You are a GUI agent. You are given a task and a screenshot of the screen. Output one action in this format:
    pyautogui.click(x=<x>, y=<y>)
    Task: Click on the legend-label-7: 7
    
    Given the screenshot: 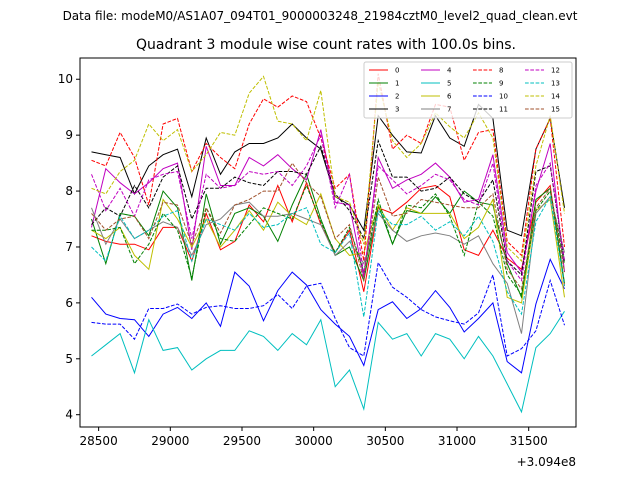 What is the action you would take?
    pyautogui.click(x=449, y=110)
    